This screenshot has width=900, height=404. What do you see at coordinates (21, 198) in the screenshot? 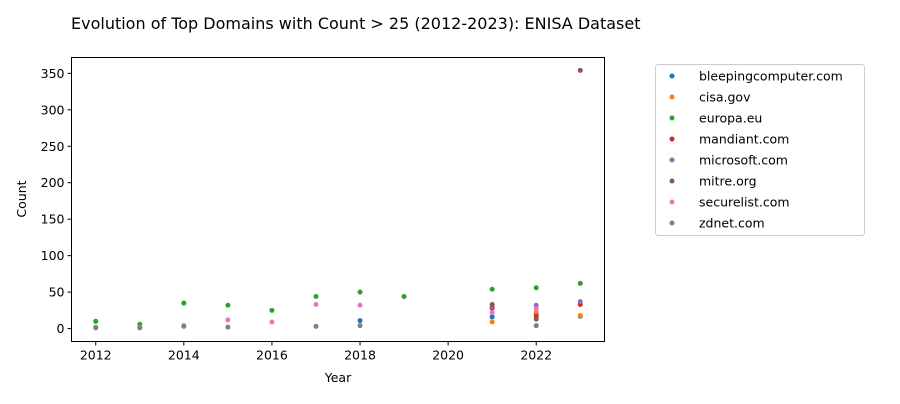
I see `y-axis-title: Count` at bounding box center [21, 198].